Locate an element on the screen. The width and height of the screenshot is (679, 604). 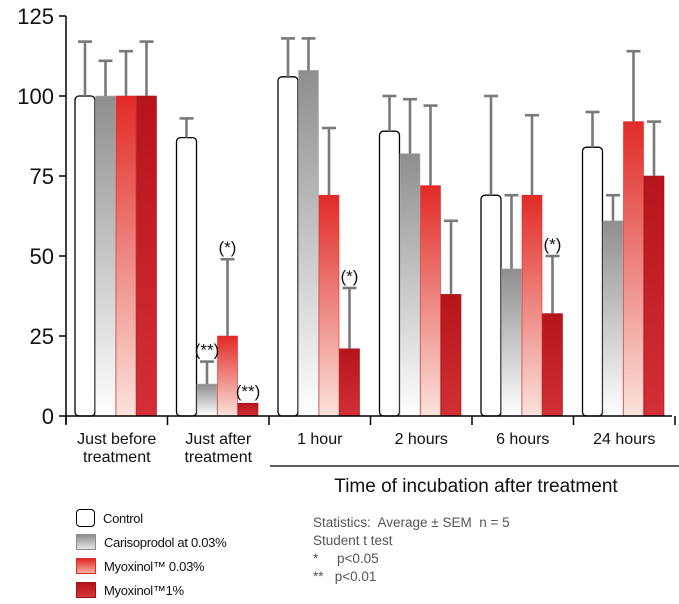
legend-label: Myoxinol™1% is located at coordinates (144, 590).